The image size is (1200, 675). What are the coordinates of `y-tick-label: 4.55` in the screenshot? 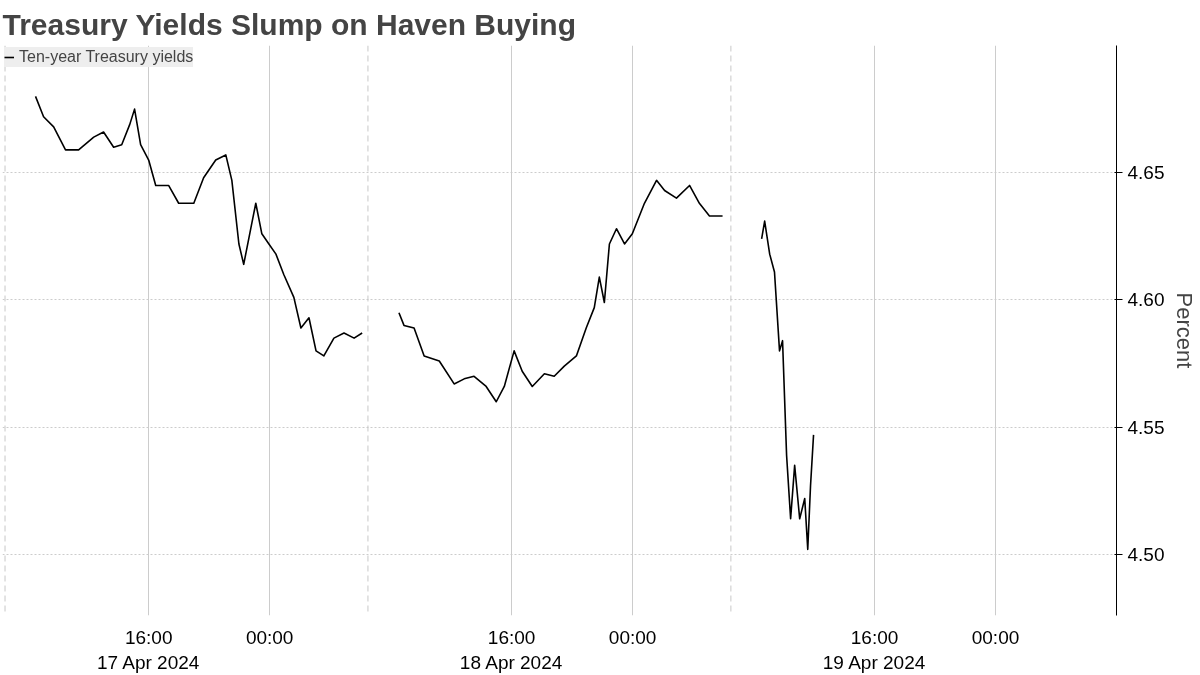 It's located at (1146, 427).